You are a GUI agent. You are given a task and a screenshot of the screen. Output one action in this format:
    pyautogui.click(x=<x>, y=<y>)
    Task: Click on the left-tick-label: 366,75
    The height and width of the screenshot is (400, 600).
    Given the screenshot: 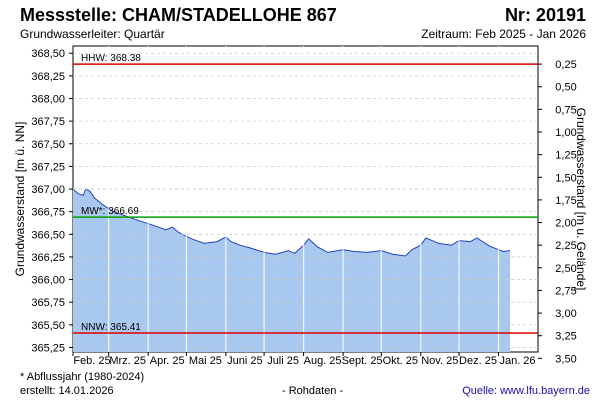 What is the action you would take?
    pyautogui.click(x=48, y=213)
    